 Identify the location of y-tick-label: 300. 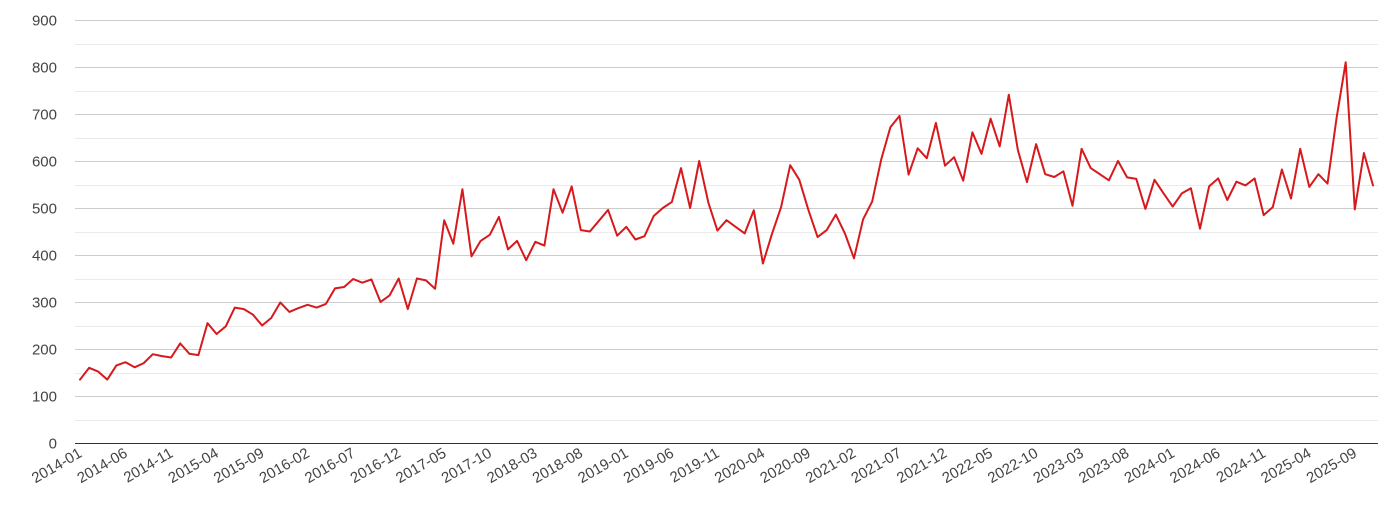
(44, 303).